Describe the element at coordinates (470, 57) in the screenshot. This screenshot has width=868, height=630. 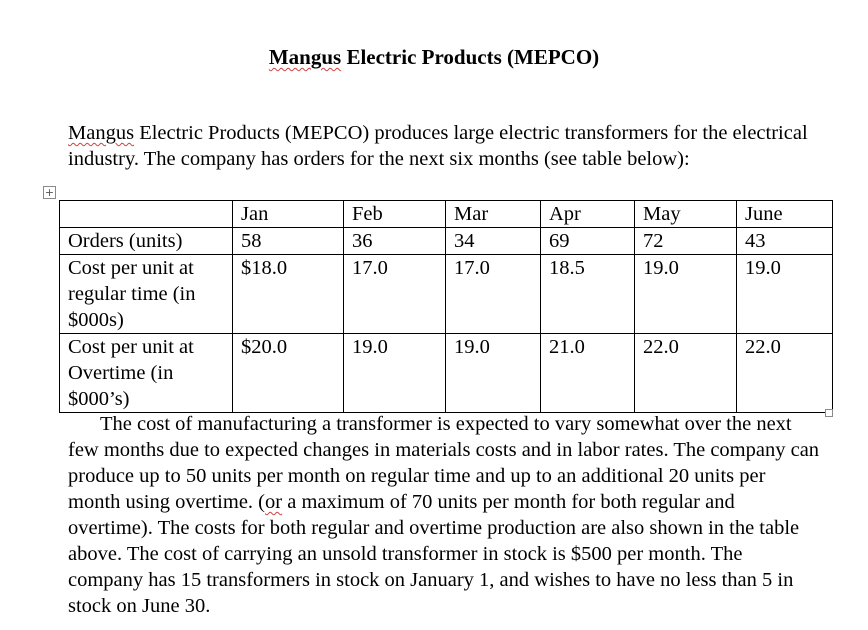
I see `title-rest: Electric Products (MEPCO)` at that location.